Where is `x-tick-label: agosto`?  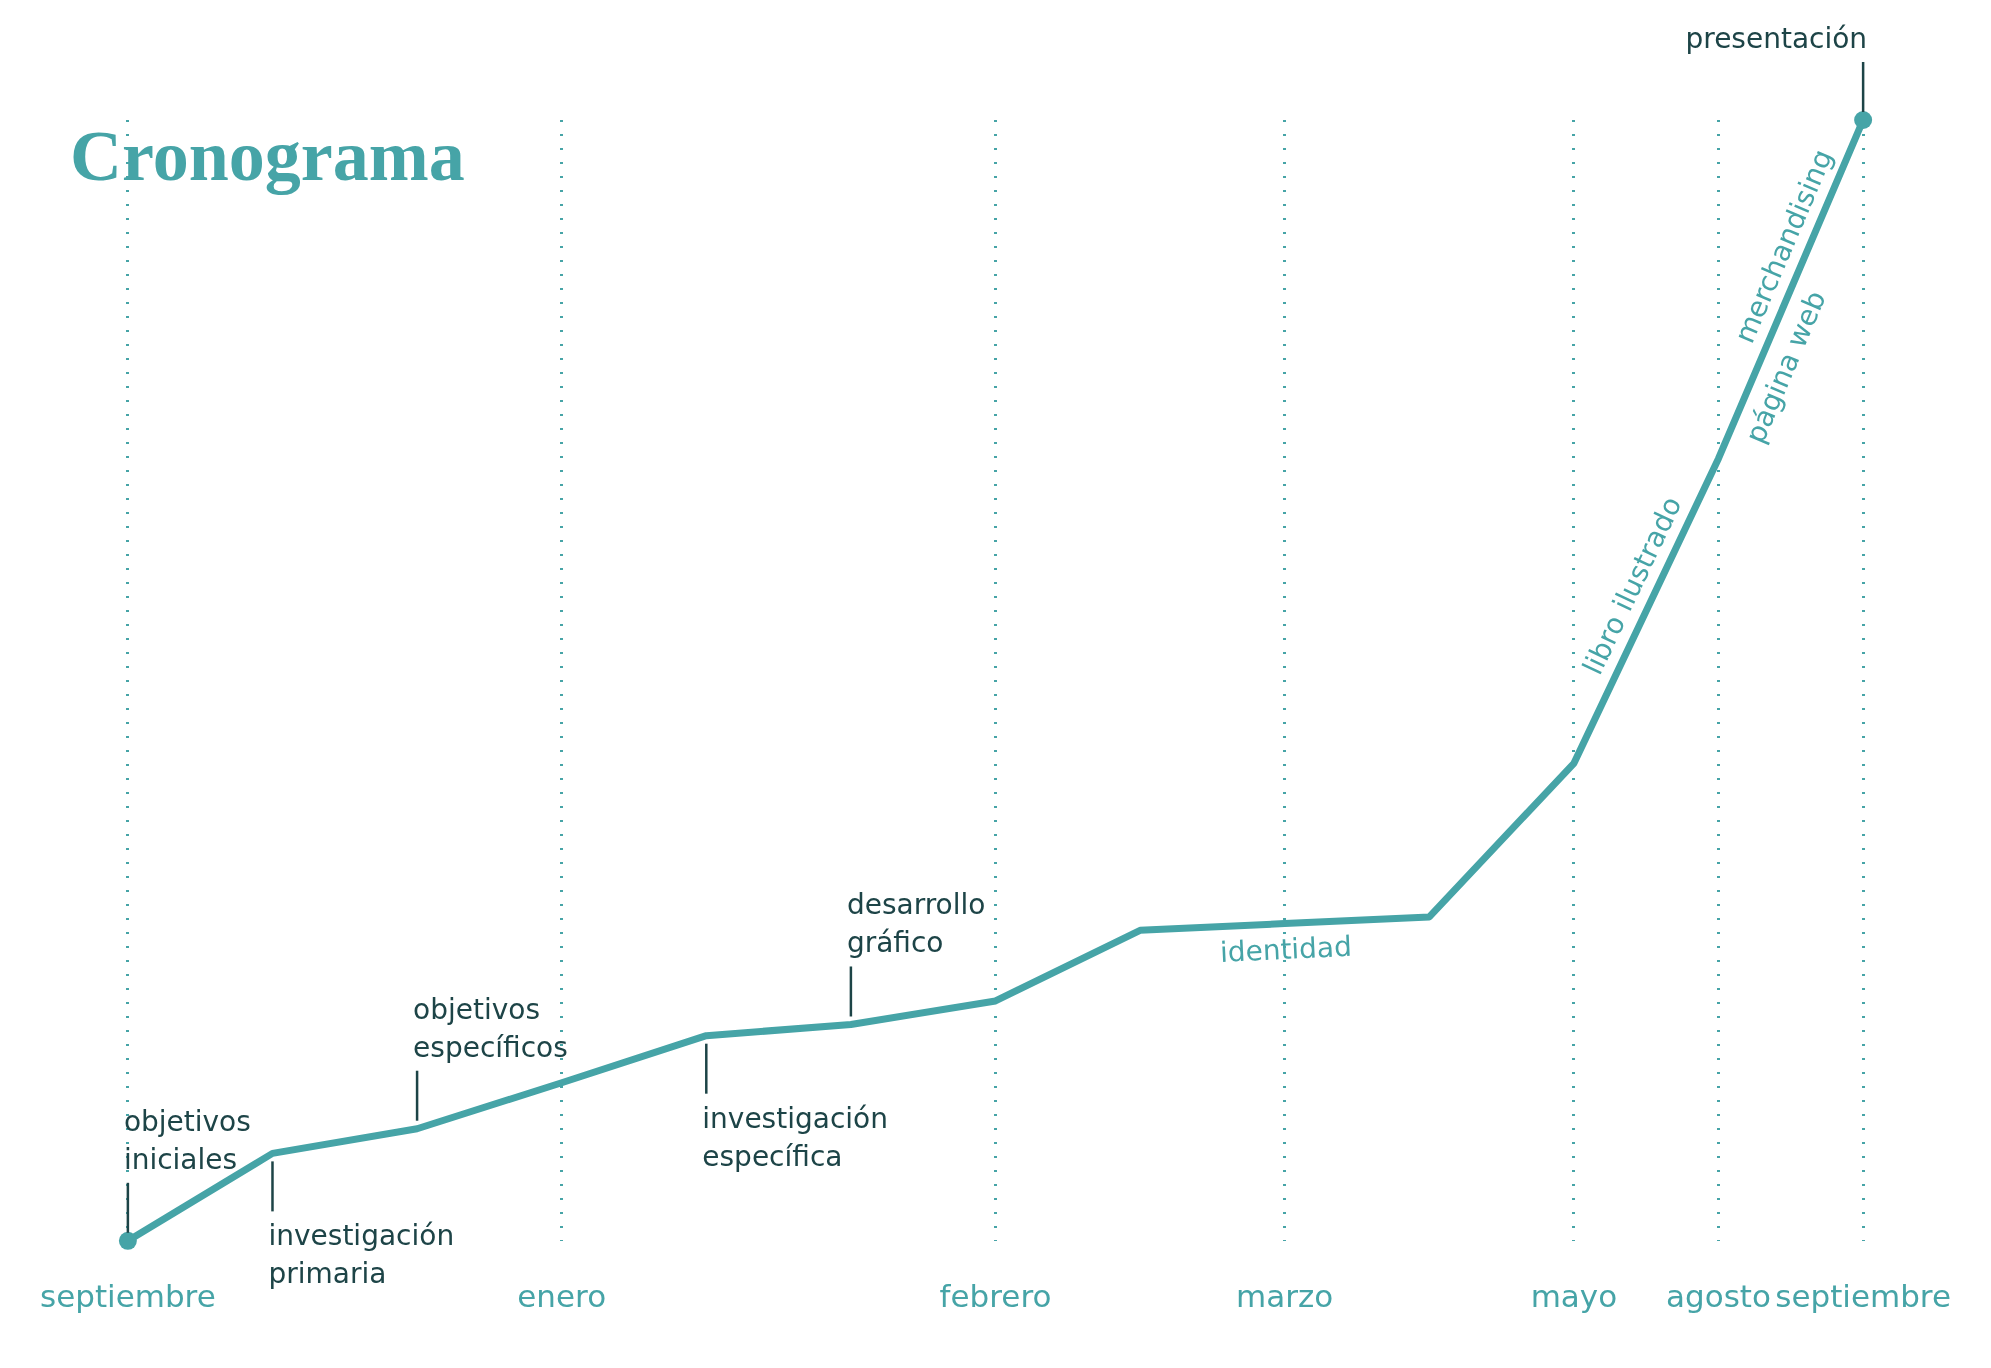 x-tick-label: agosto is located at coordinates (1718, 1296).